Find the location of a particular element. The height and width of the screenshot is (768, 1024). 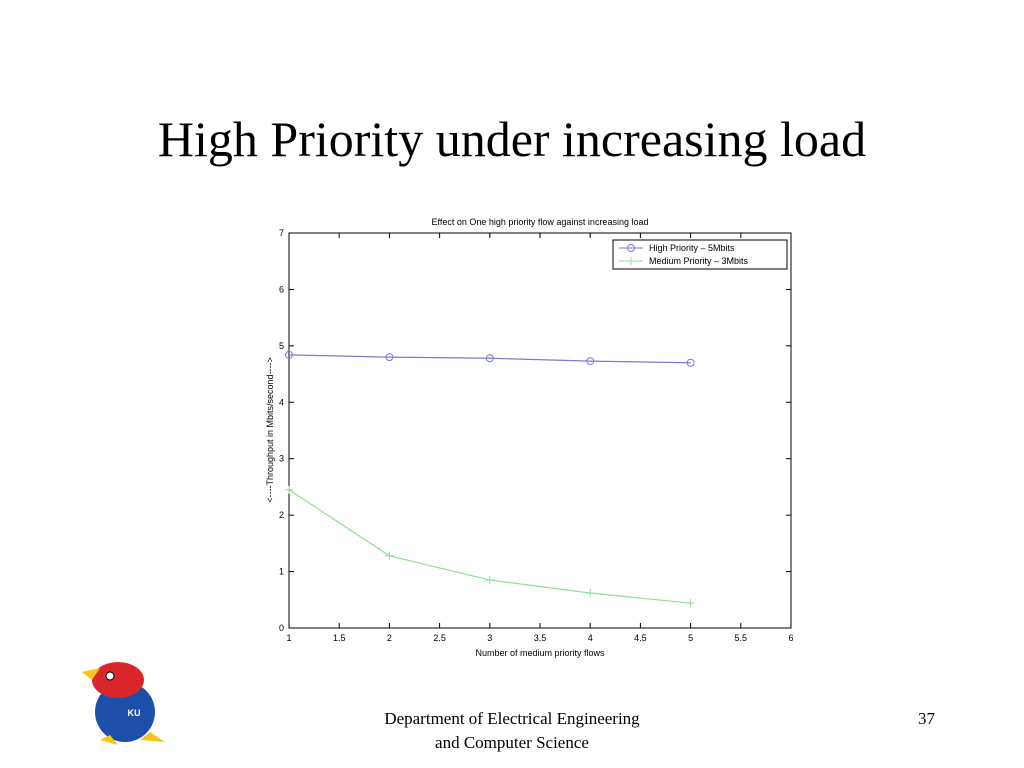

logo-text: KU is located at coordinates (134, 713).